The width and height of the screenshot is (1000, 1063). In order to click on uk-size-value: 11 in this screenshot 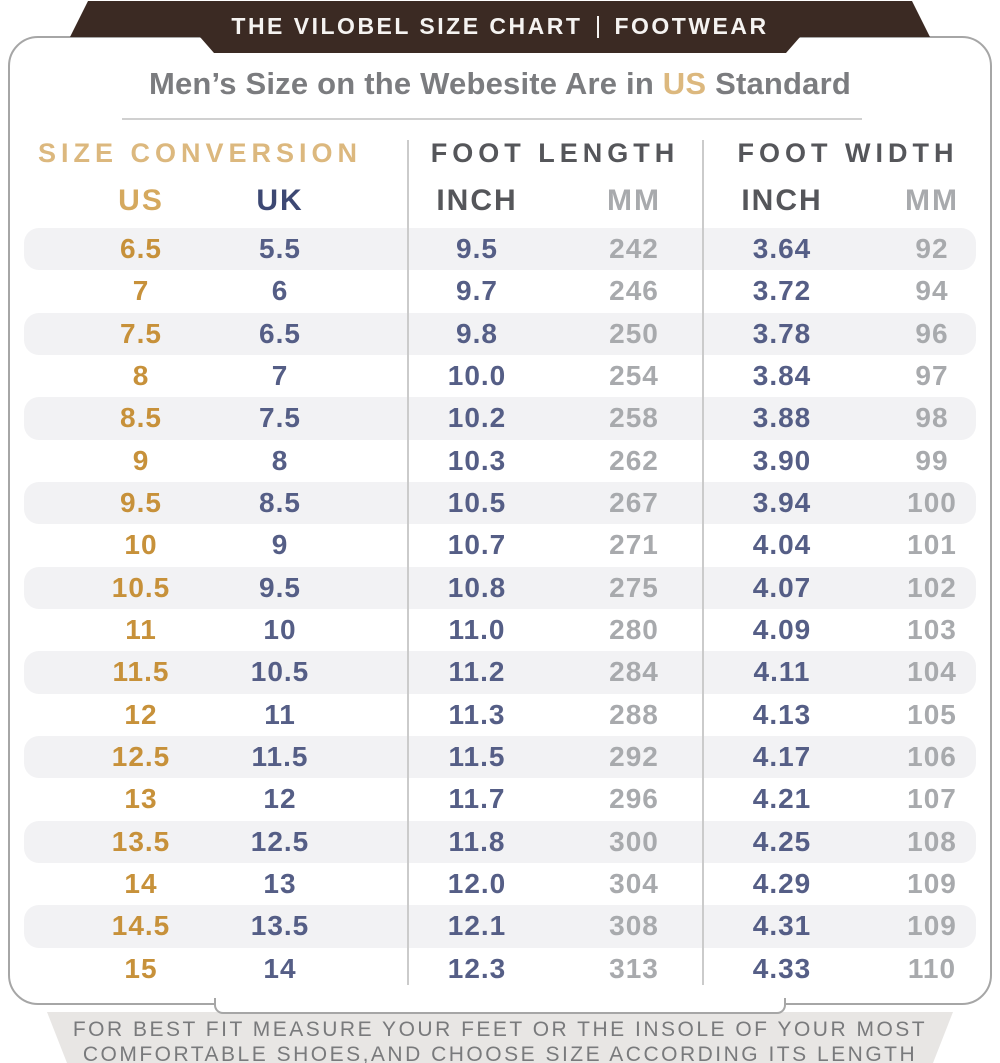, I will do `click(280, 714)`.